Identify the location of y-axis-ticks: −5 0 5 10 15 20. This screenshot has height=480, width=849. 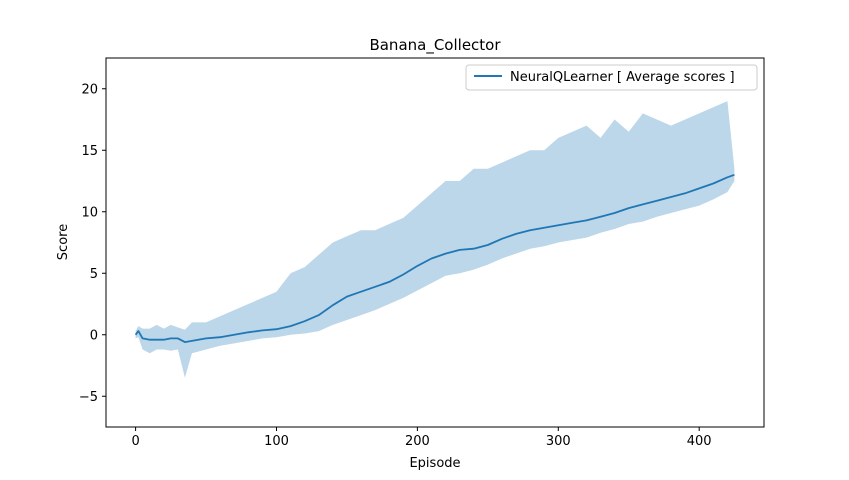
(92, 243).